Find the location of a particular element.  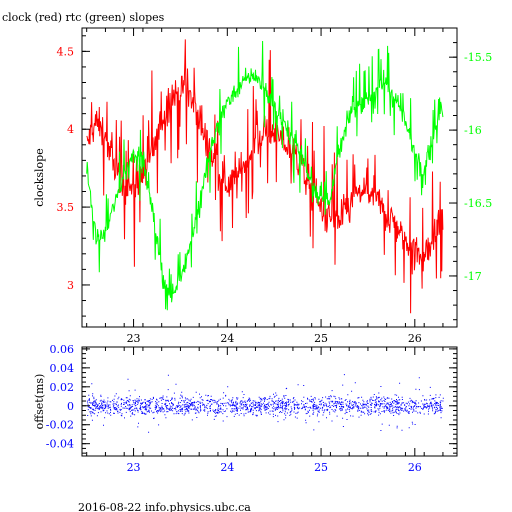

top-right-tick-label: -16.5 is located at coordinates (478, 203).